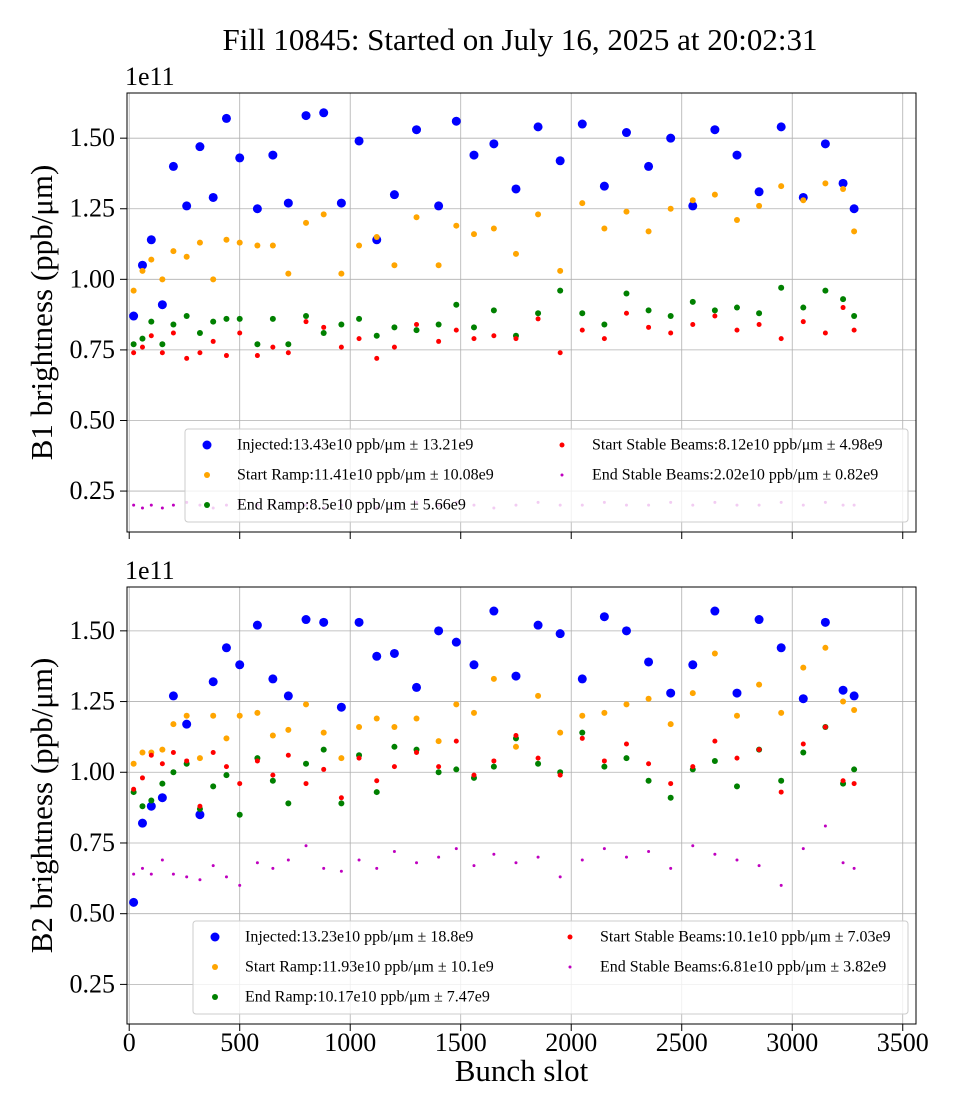  I want to click on legend-box, so click(550, 967).